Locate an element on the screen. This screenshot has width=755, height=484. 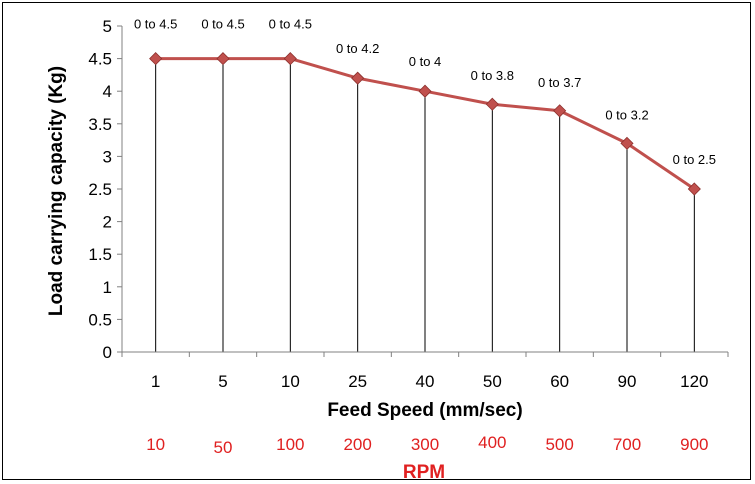
rpm-tick-label: 200 is located at coordinates (357, 444).